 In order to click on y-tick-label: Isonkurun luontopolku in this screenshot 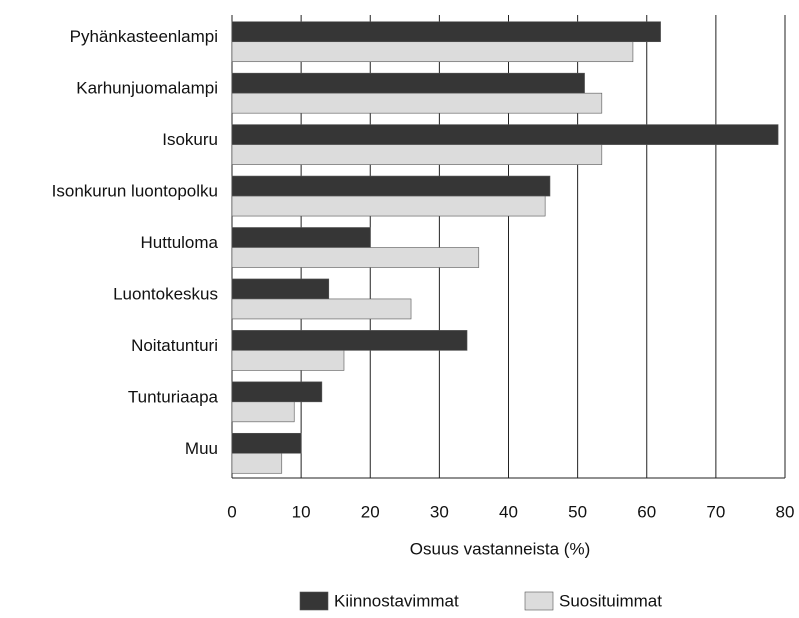, I will do `click(135, 191)`.